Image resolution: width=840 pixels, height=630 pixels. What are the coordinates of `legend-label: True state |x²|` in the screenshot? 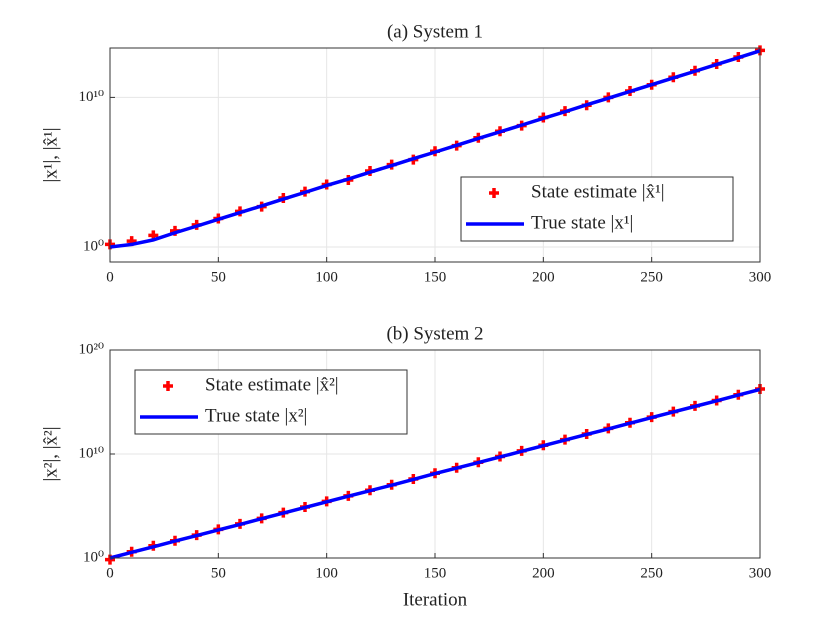 It's located at (256, 415).